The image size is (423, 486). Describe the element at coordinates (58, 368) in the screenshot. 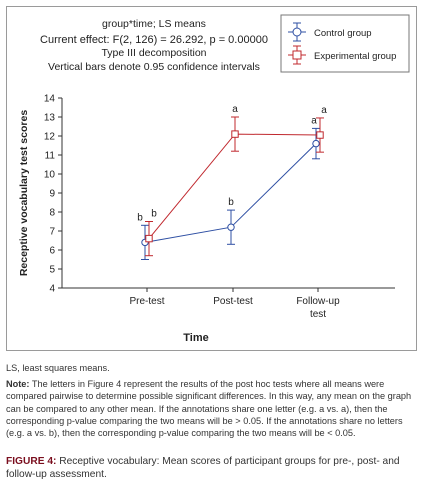

I see `abbreviation-note: LS, least squares means.` at that location.